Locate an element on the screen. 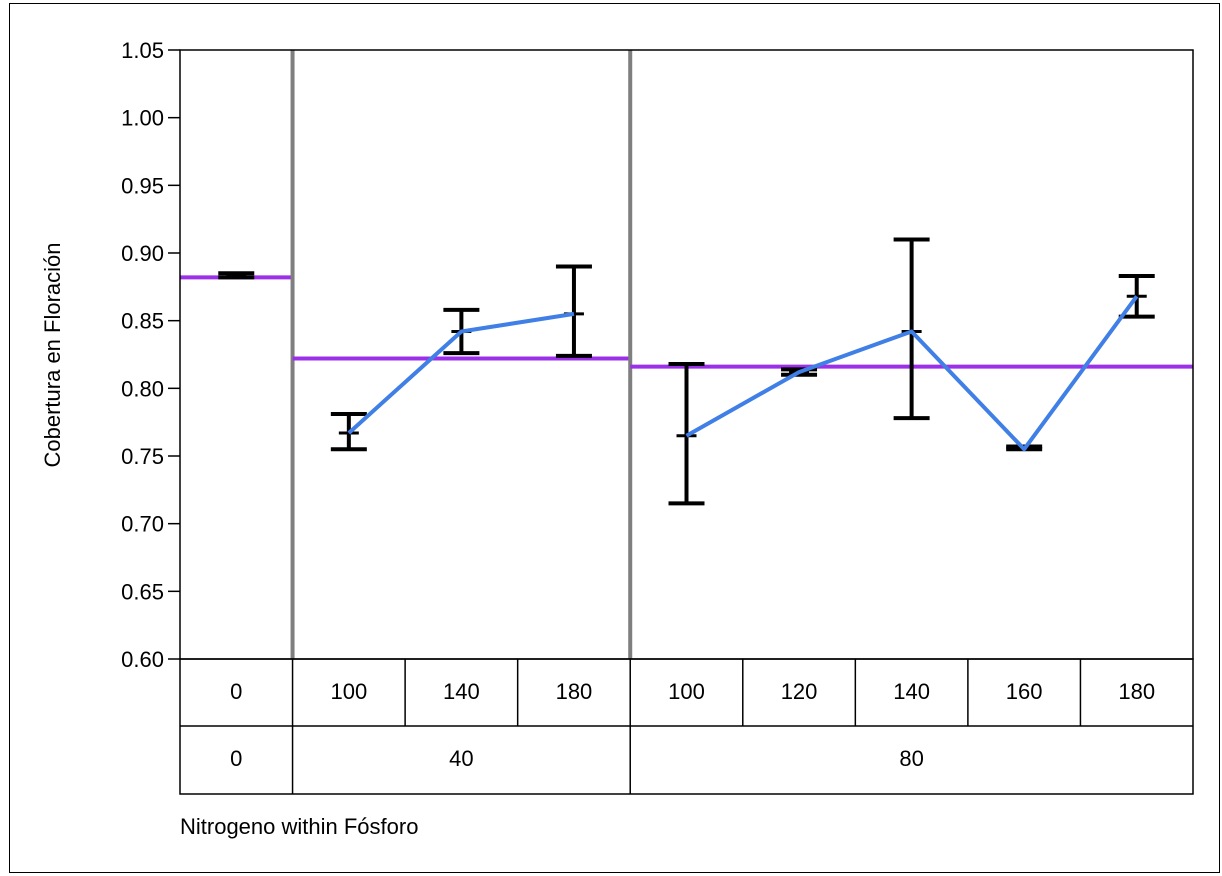  y-tick-label: 0.85 is located at coordinates (142, 321).